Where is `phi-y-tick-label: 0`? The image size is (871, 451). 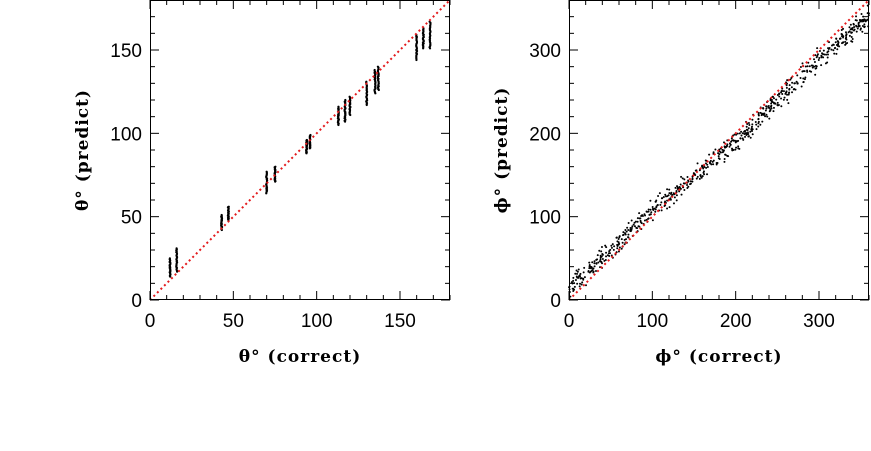
phi-y-tick-label: 0 is located at coordinates (555, 301).